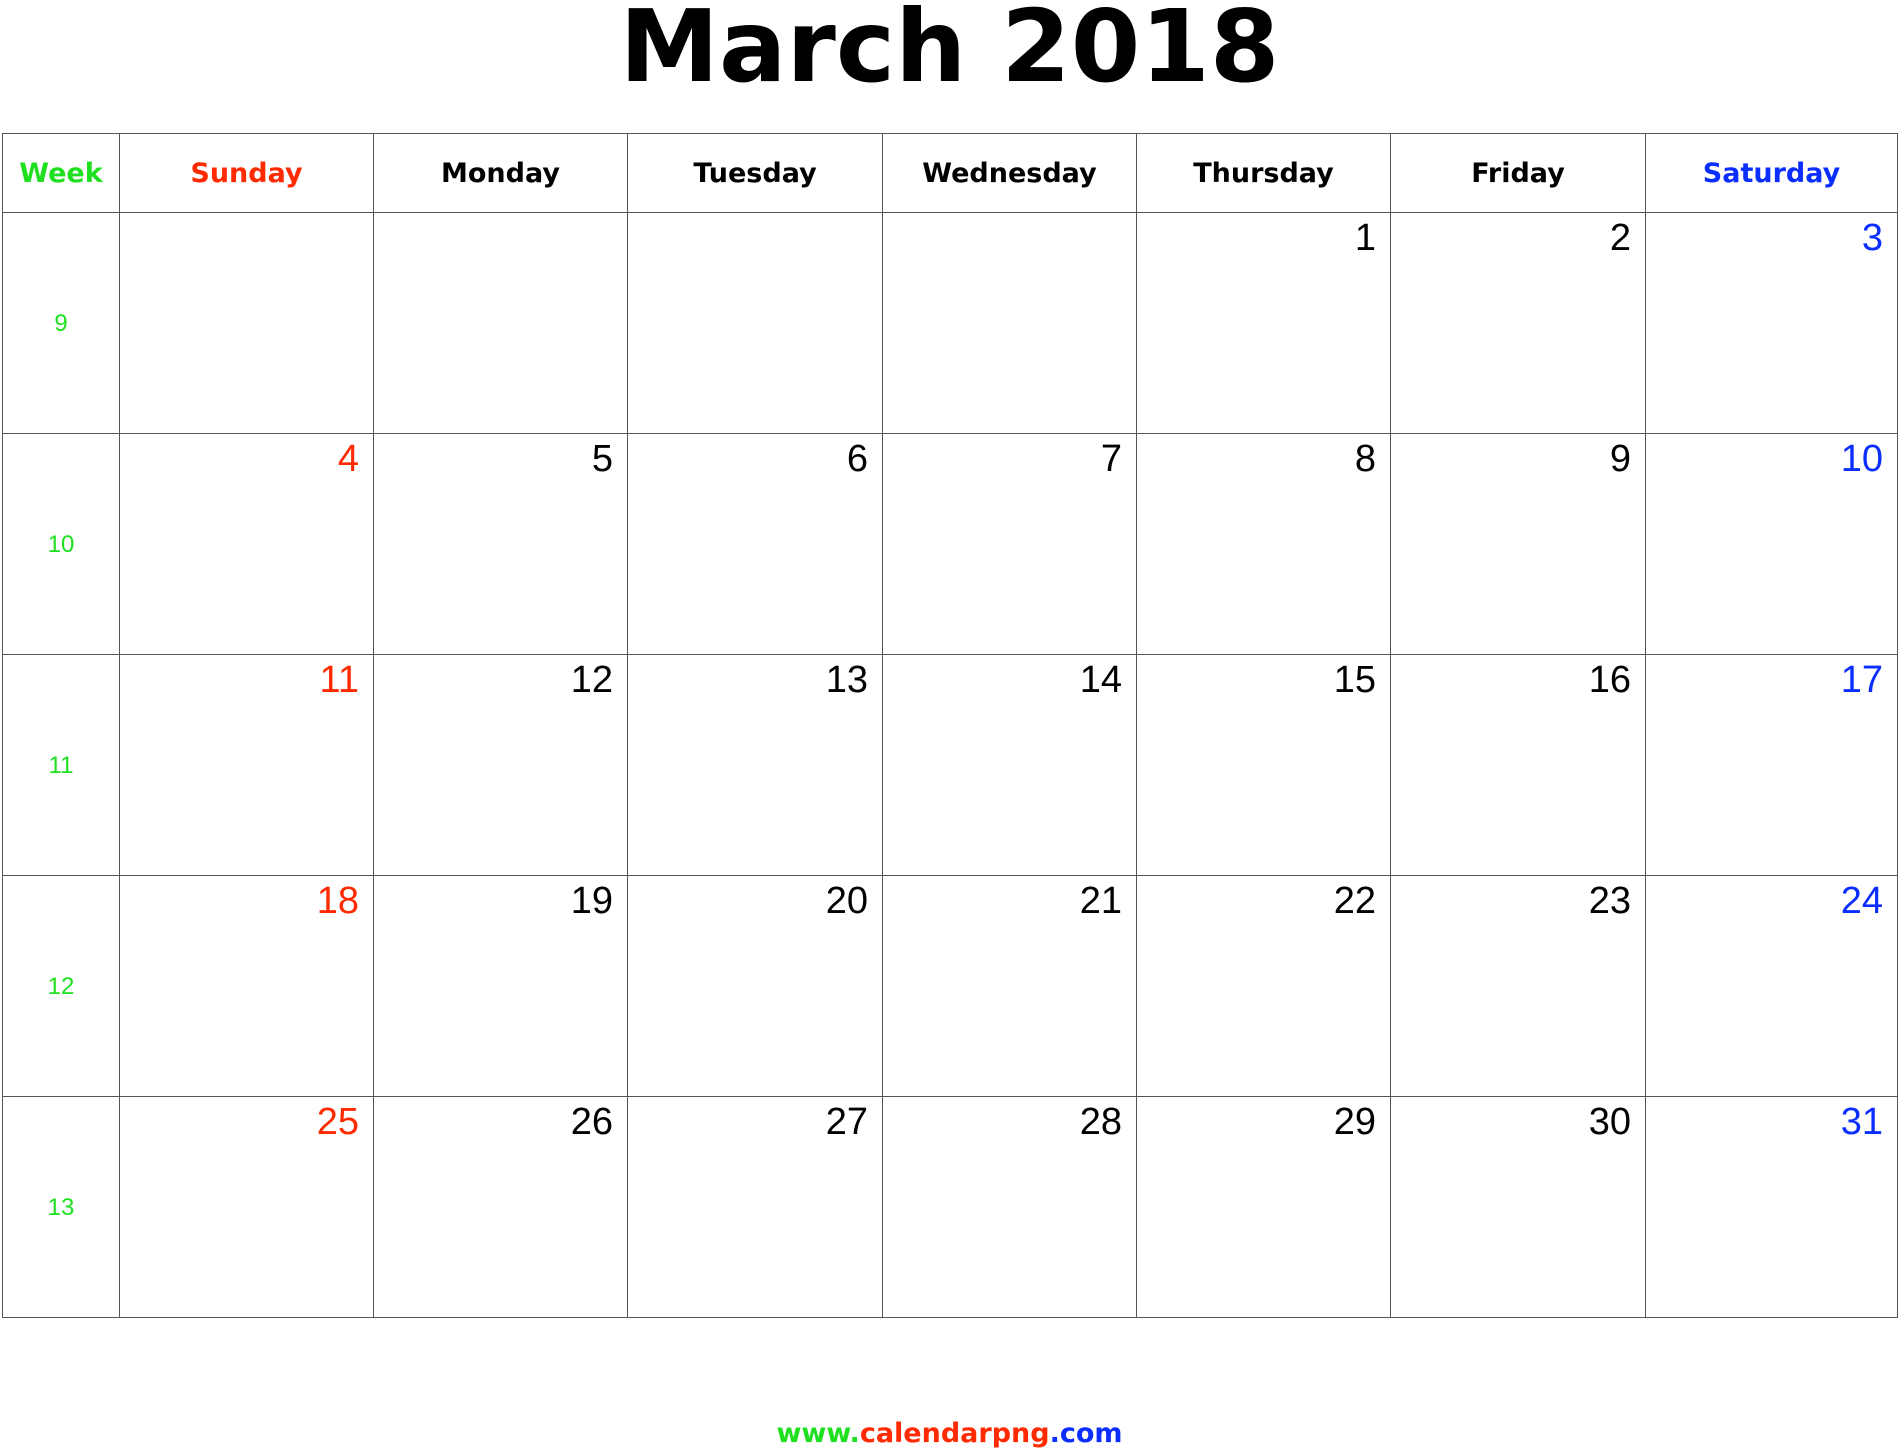 The height and width of the screenshot is (1453, 1899). Describe the element at coordinates (1009, 544) in the screenshot. I see `day-cell: 7` at that location.